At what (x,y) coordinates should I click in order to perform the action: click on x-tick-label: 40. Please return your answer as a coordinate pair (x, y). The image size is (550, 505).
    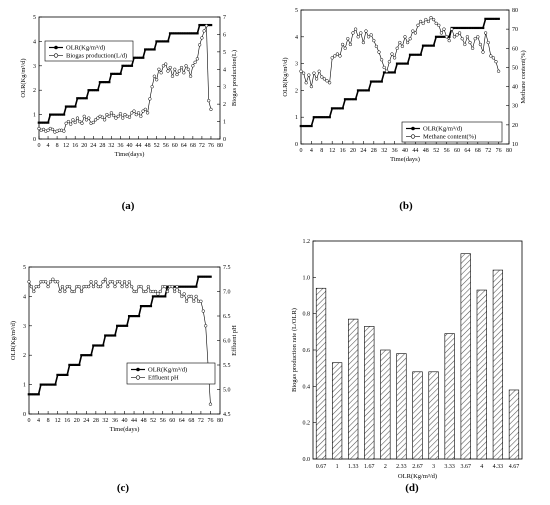
    Looking at the image, I should click on (125, 421).